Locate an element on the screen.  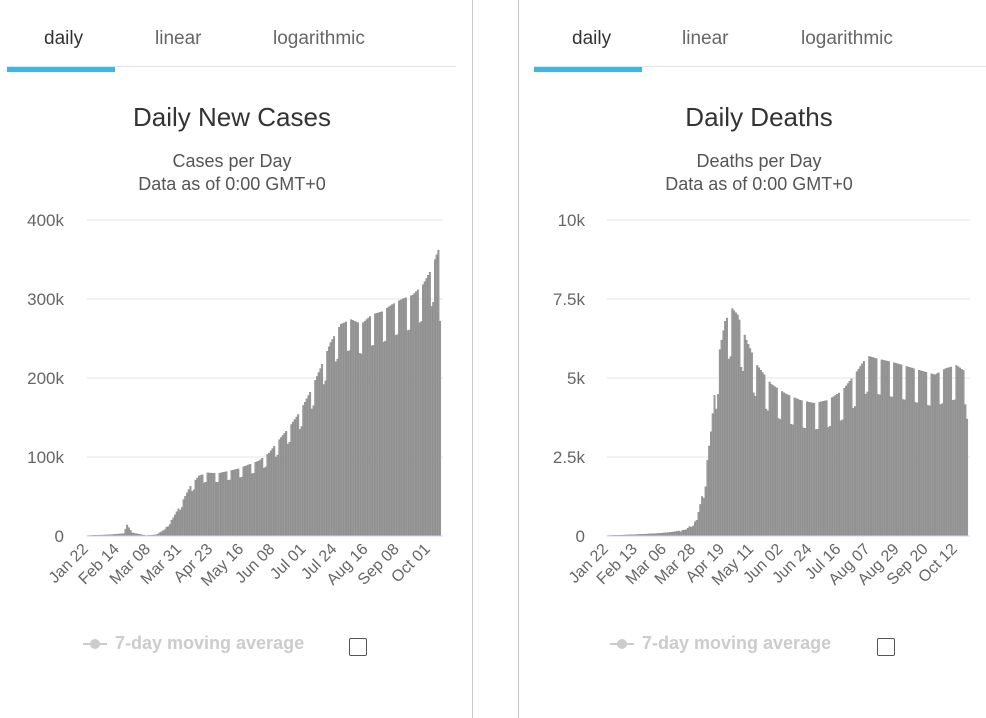
deaths-tab-linear: linear is located at coordinates (705, 38).